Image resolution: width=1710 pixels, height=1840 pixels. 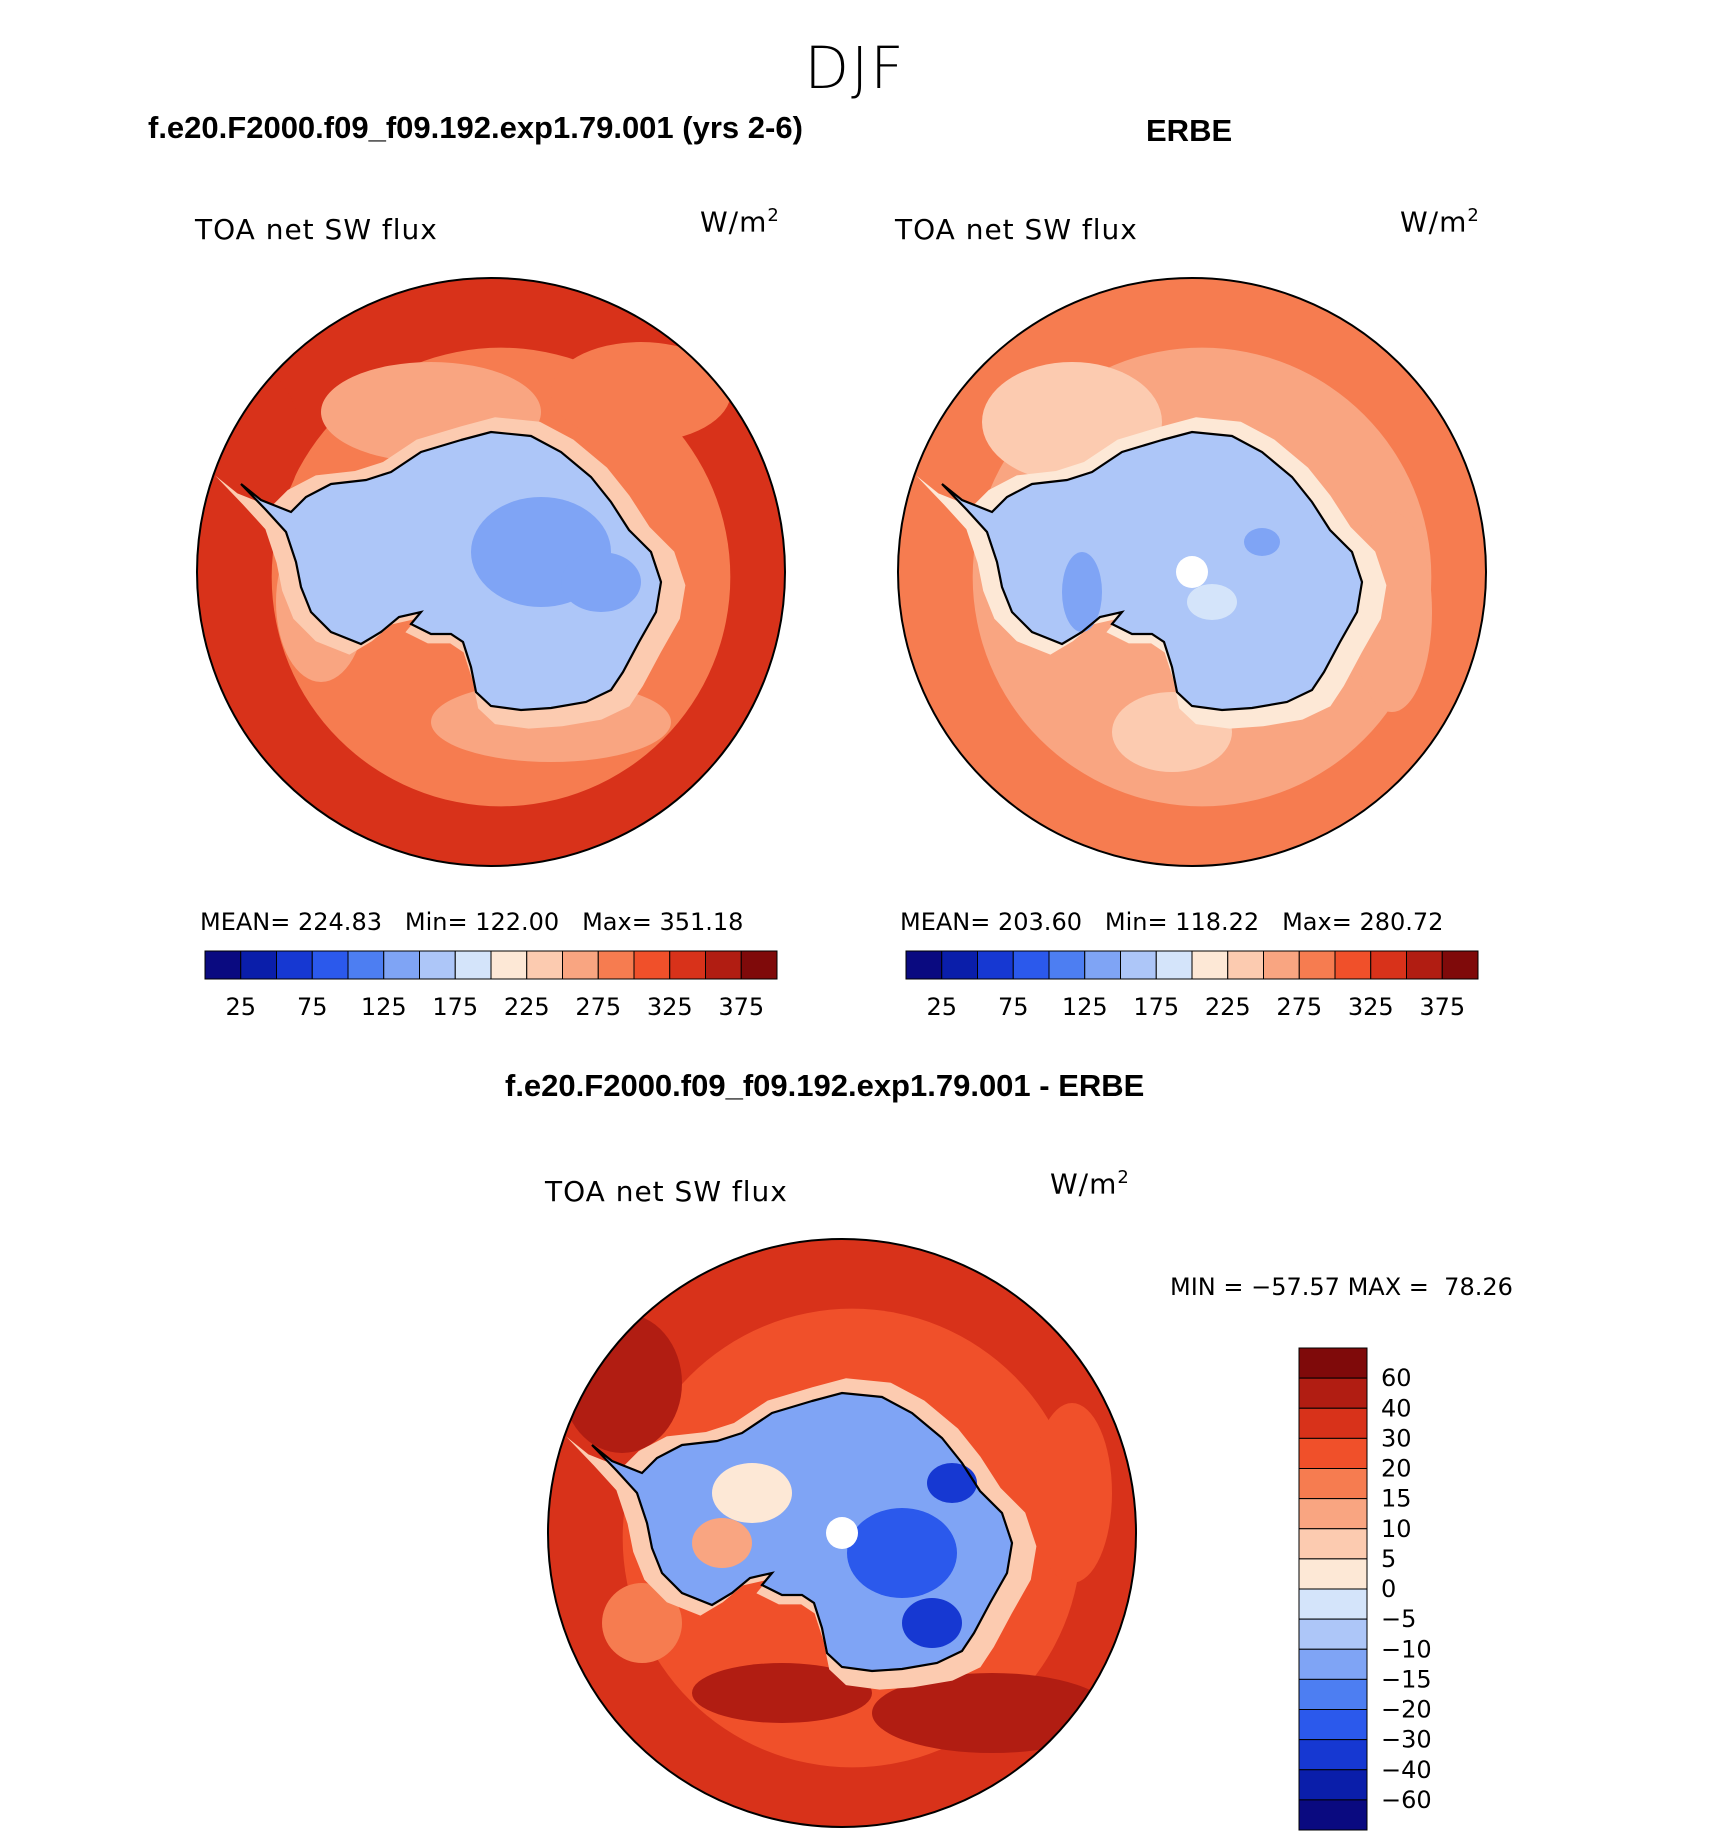 What do you see at coordinates (1406, 1800) in the screenshot?
I see `colorbar-tick-label: −60` at bounding box center [1406, 1800].